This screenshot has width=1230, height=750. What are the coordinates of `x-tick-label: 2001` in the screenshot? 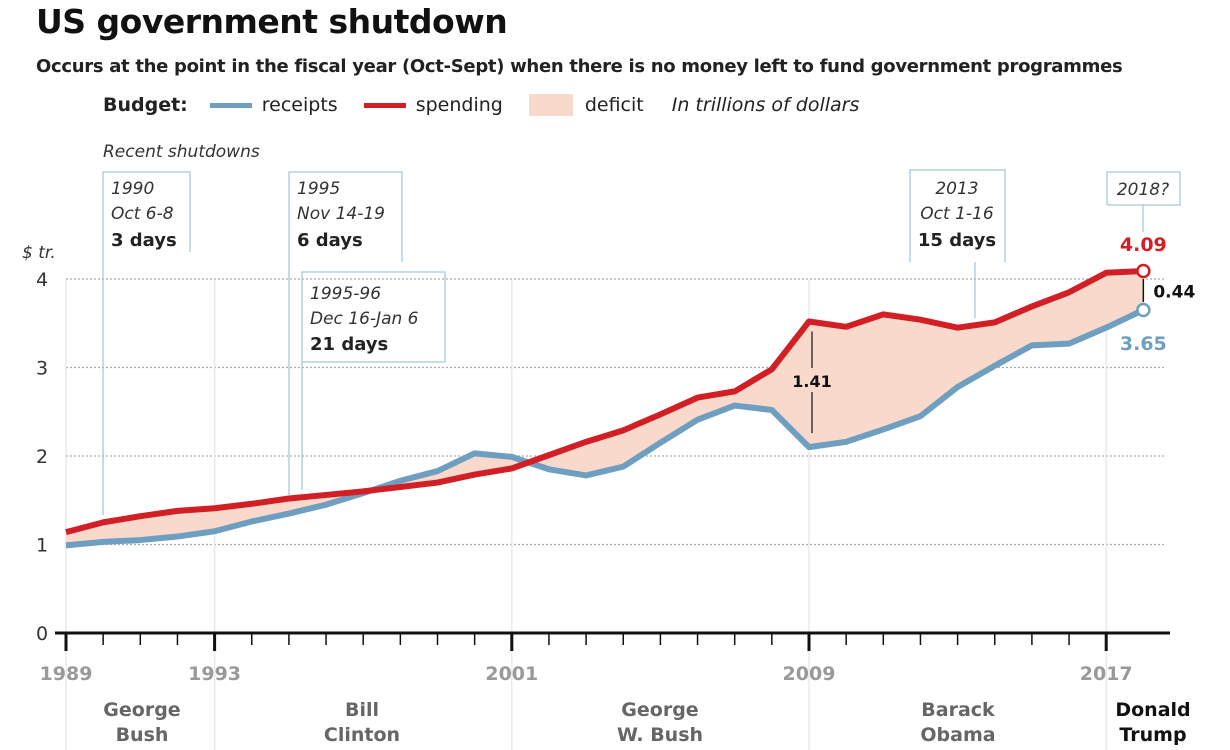 It's located at (511, 674).